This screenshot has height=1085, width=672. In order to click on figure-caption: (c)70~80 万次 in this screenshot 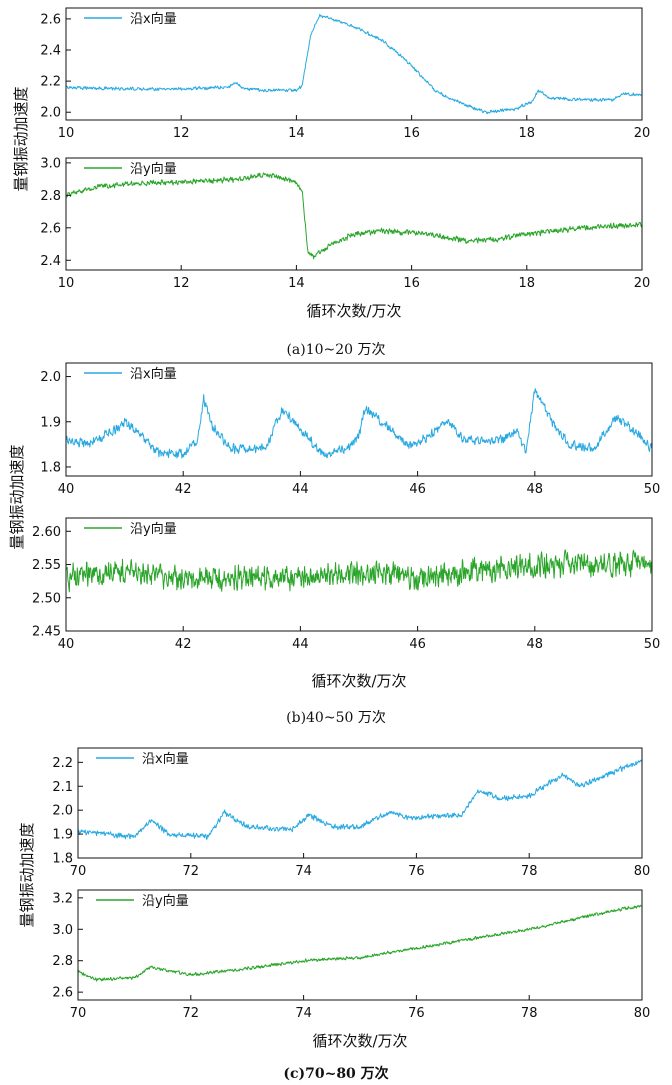, I will do `click(335, 1073)`.